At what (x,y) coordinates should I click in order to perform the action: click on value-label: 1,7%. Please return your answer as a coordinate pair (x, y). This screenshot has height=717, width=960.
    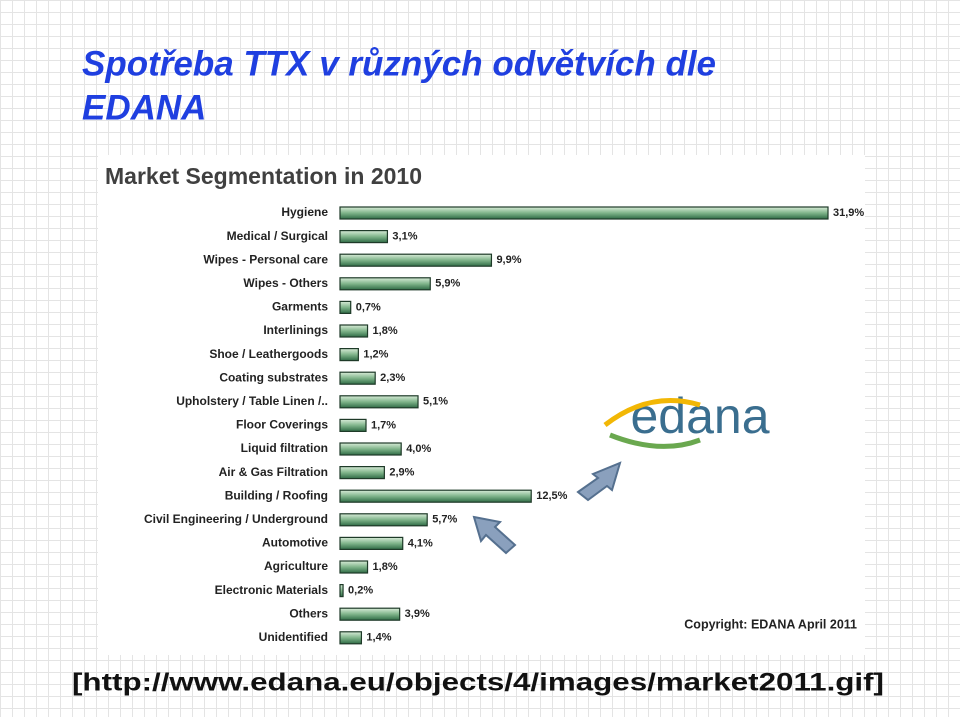
    Looking at the image, I should click on (383, 425).